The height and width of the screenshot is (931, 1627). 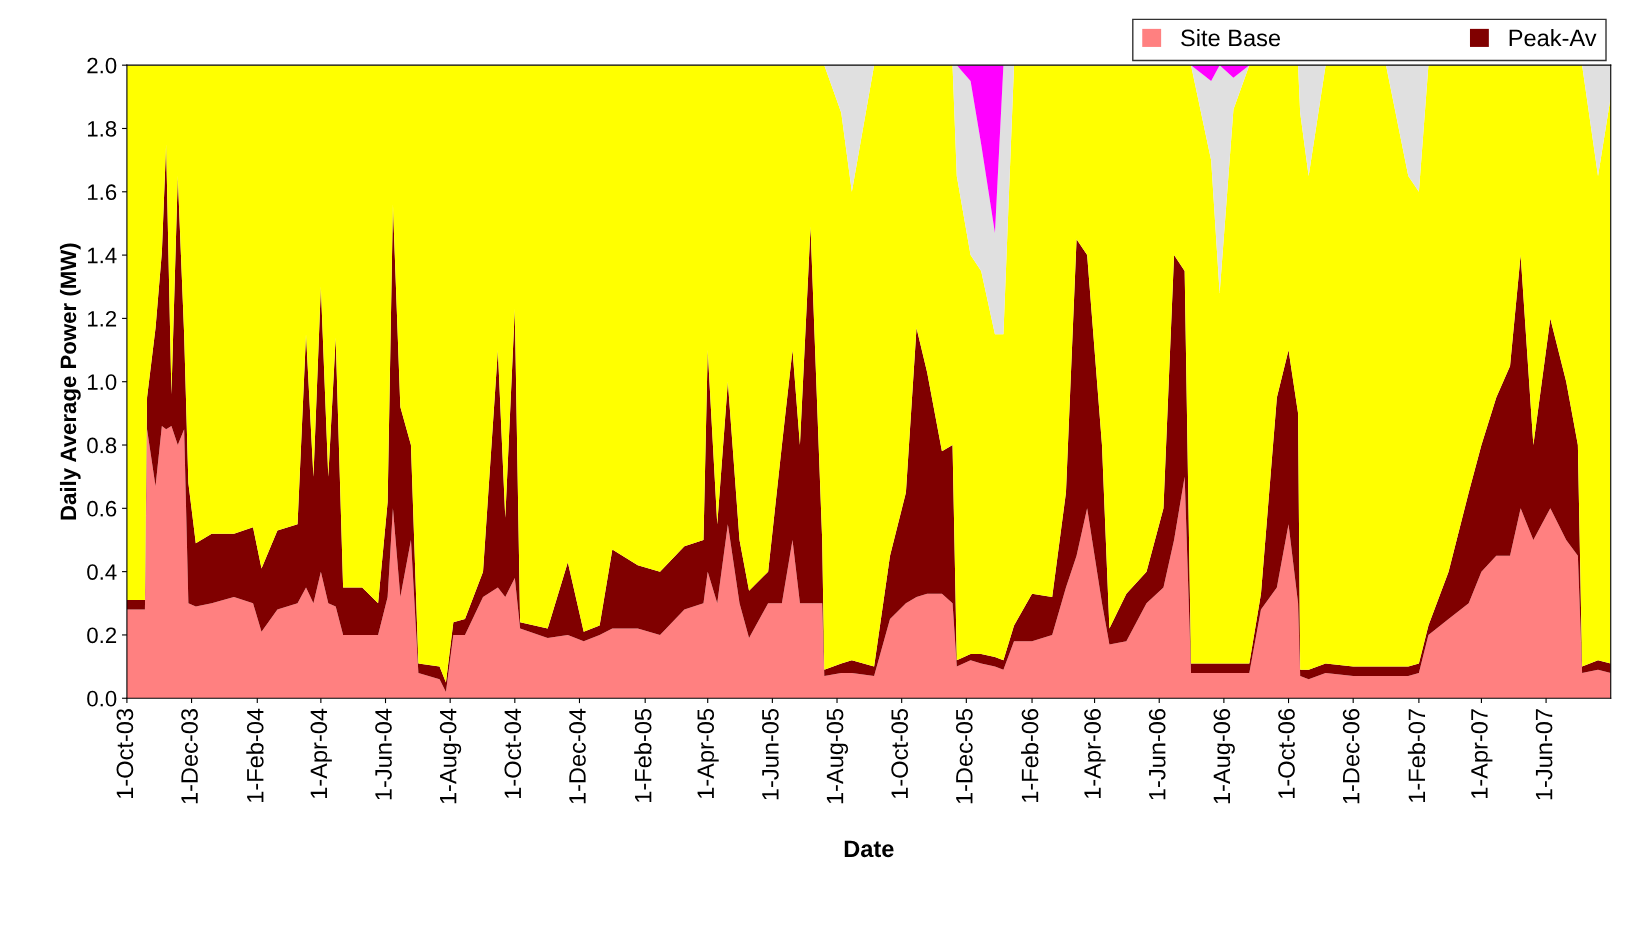 I want to click on x-tick-label: 1-Jun-07, so click(x=1544, y=754).